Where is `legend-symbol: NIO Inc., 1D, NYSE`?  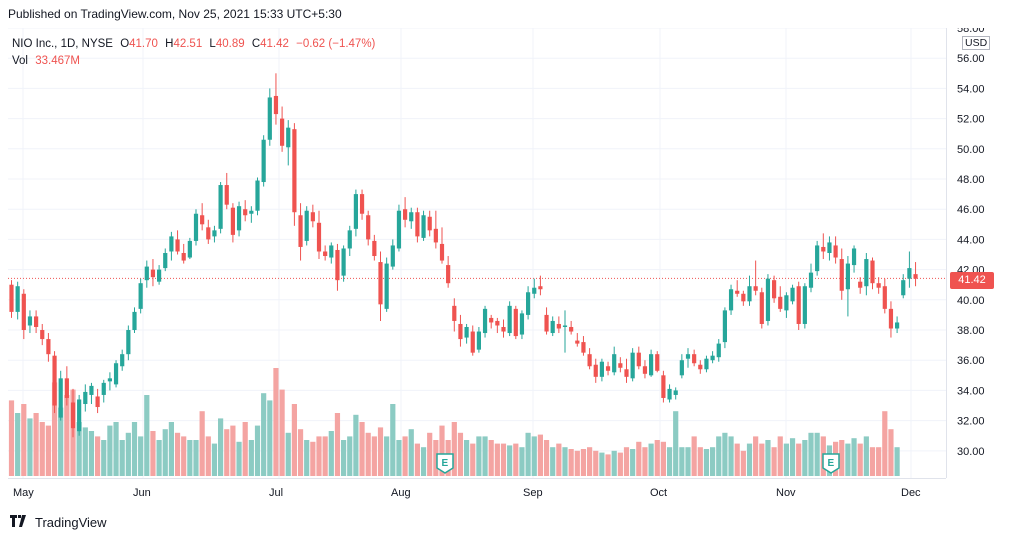
legend-symbol: NIO Inc., 1D, NYSE is located at coordinates (62, 44).